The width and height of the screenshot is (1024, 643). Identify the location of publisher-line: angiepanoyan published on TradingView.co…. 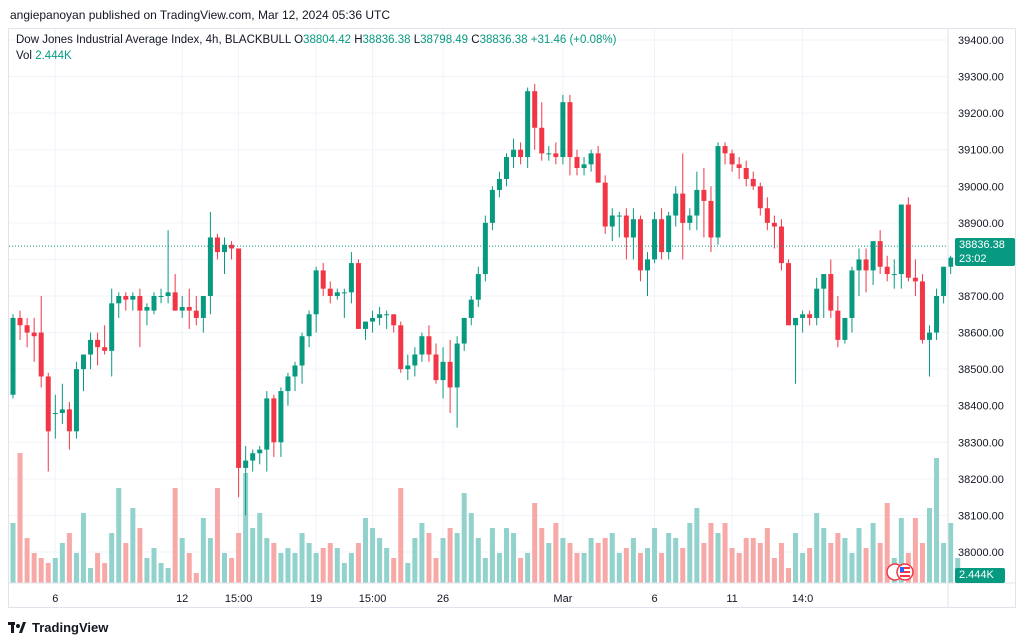
(200, 15).